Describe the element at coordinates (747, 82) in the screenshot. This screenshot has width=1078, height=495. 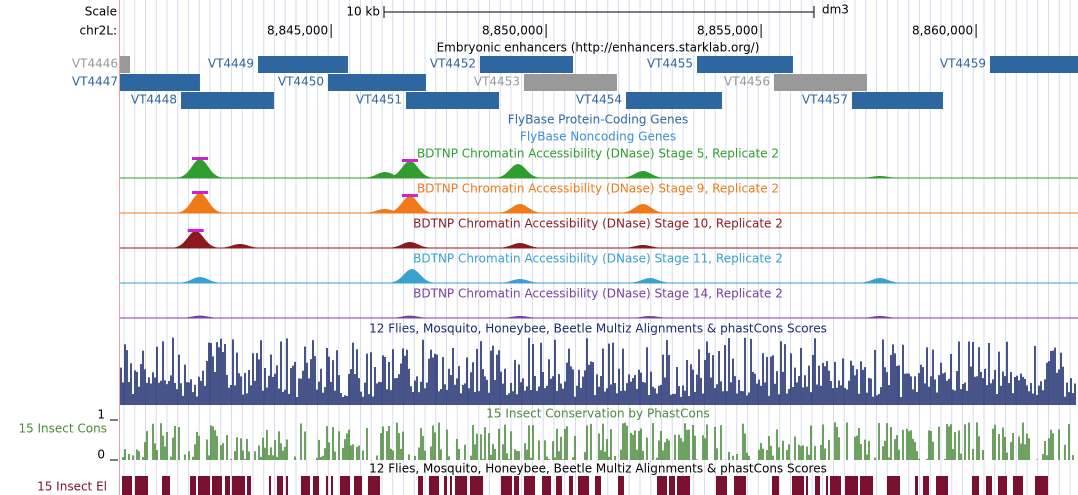
I see `enhancer-label: VT4456` at that location.